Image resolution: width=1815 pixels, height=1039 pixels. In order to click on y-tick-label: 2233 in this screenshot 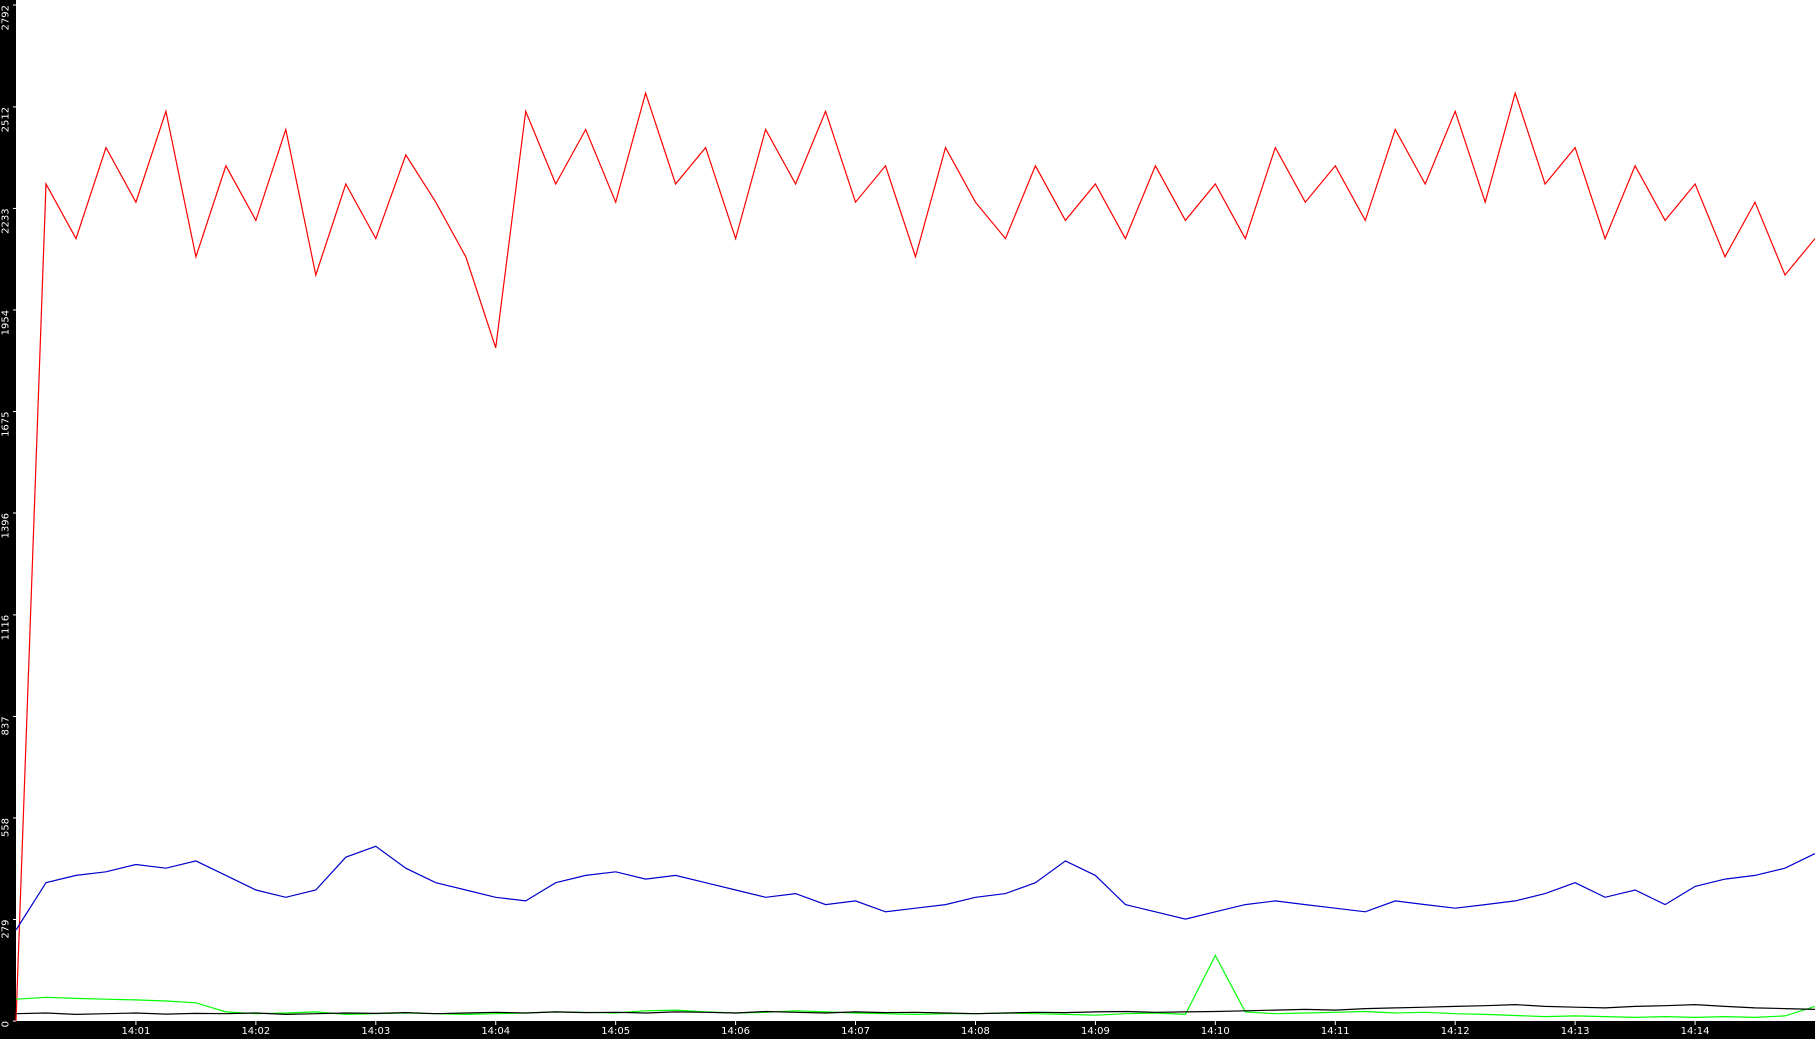, I will do `click(5, 220)`.